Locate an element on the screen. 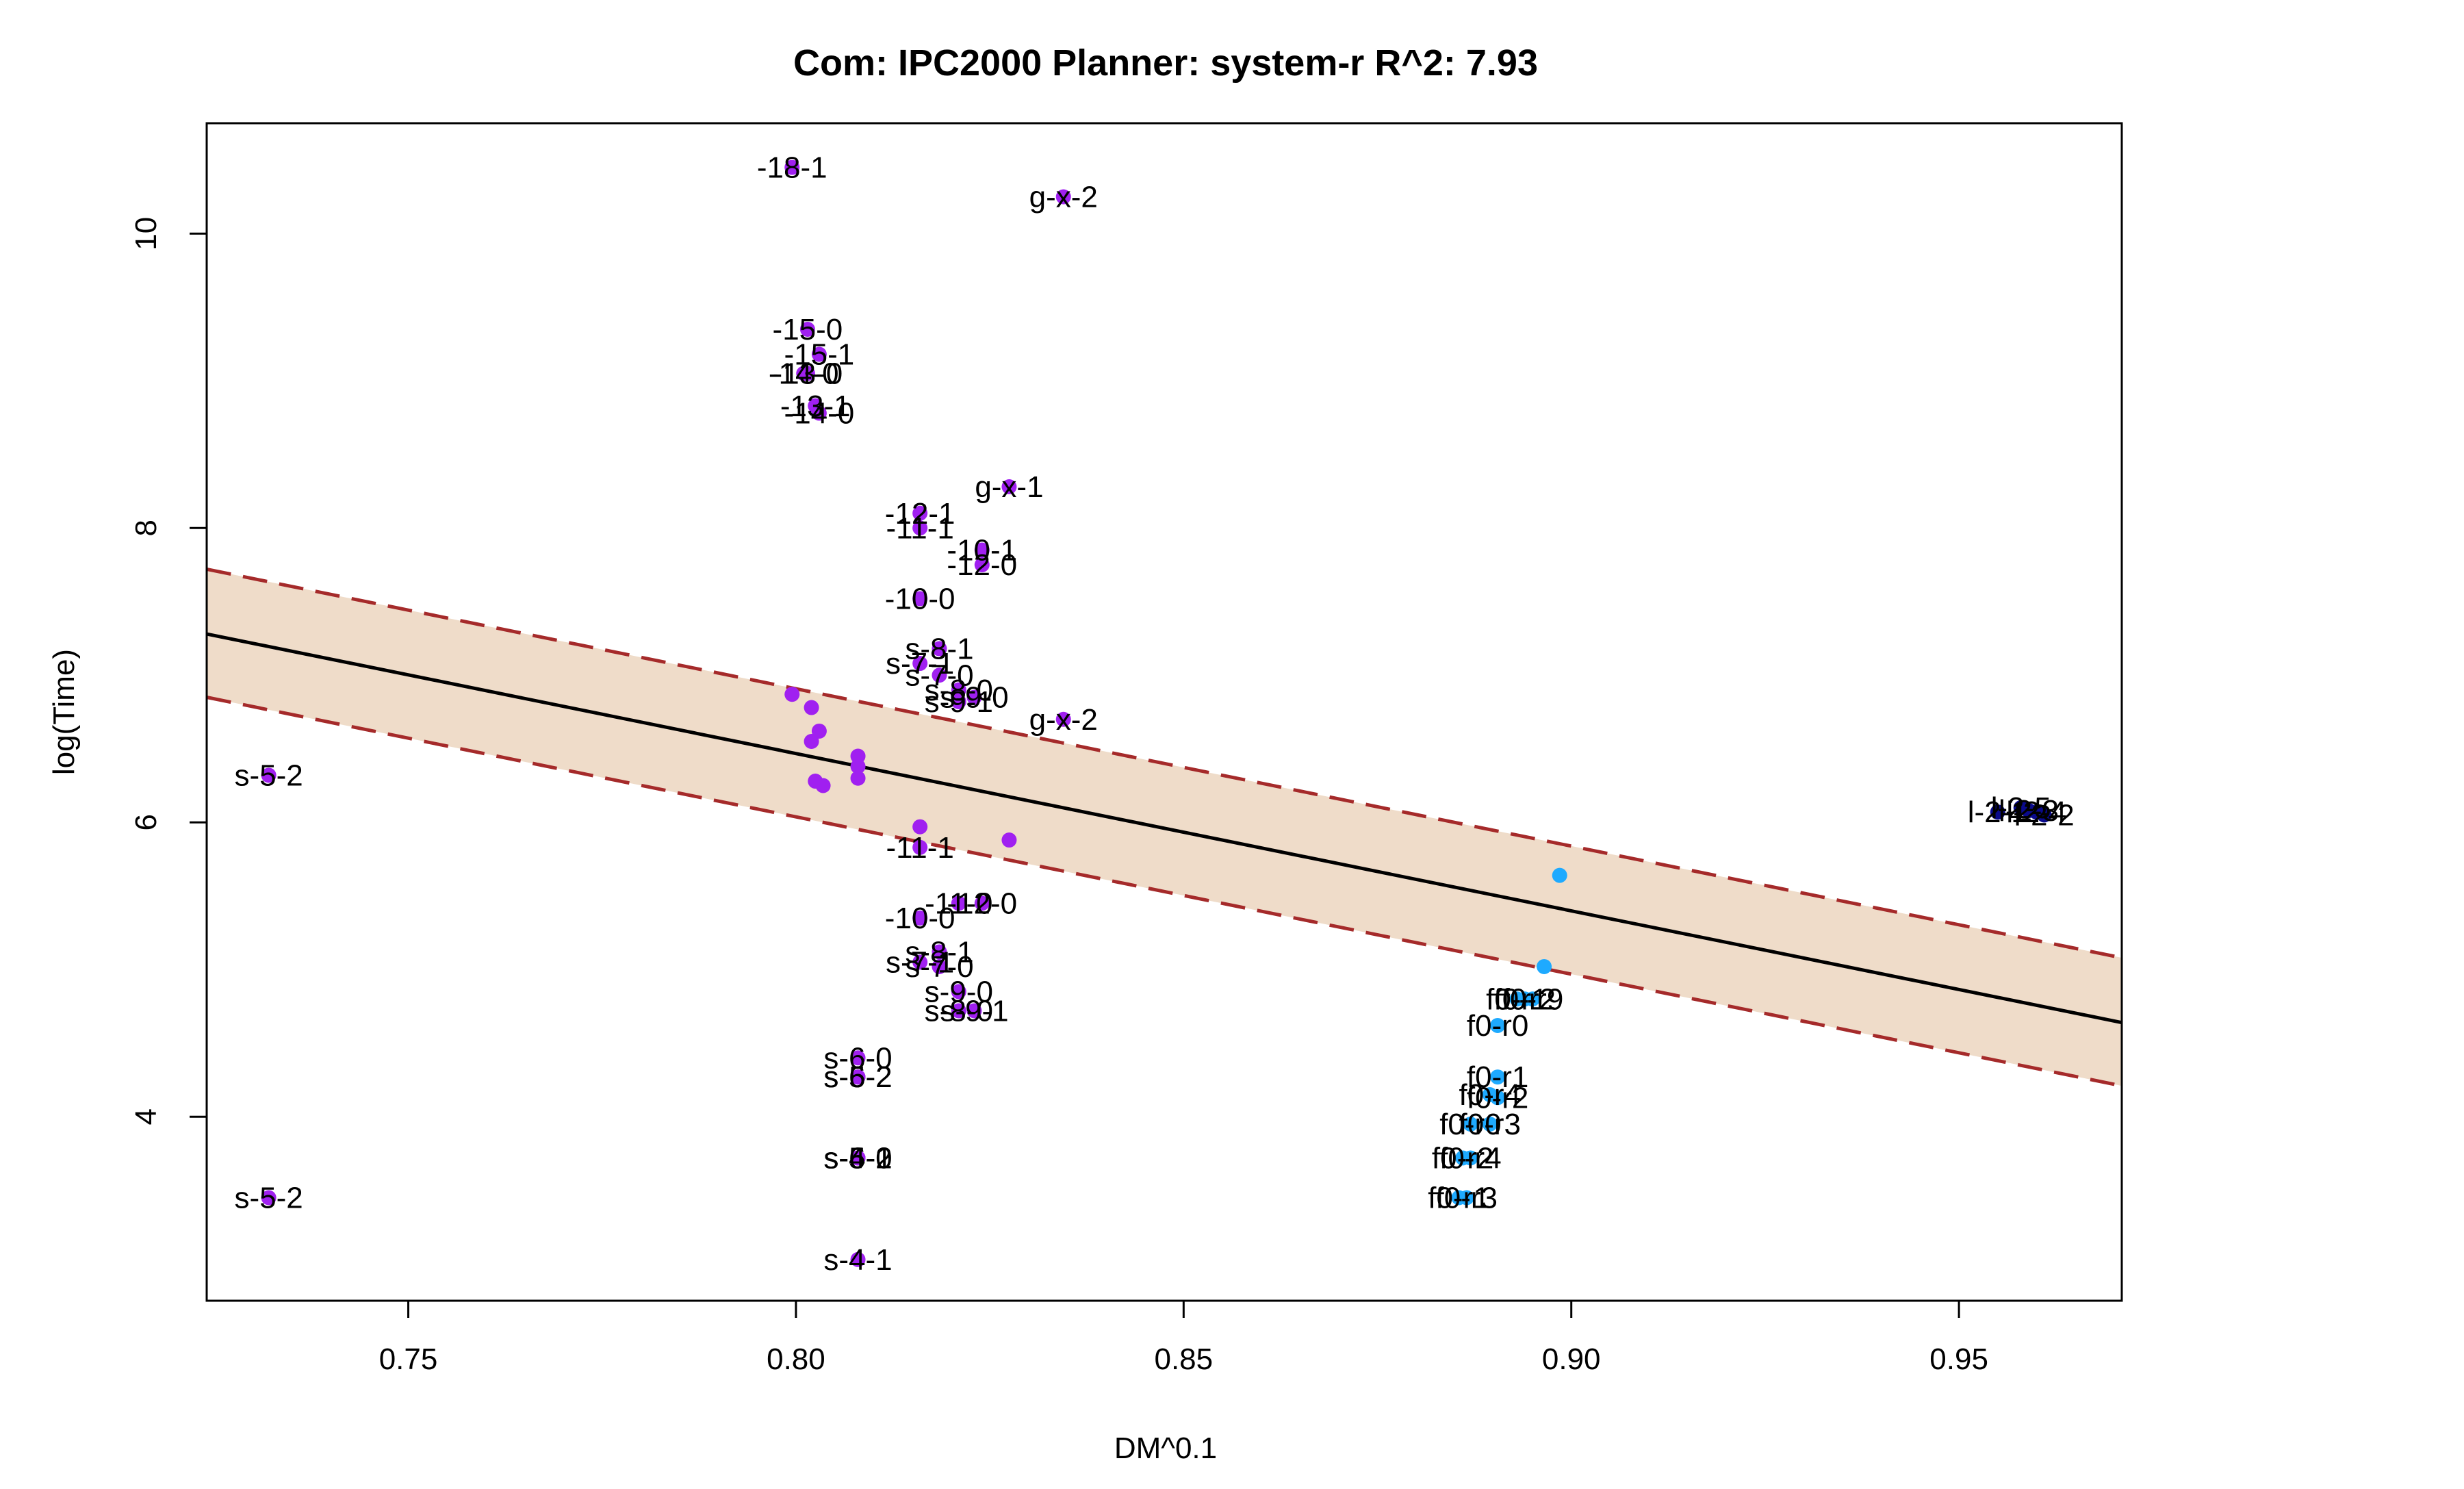 This screenshot has height=1489, width=2464. point-label: -10-1 is located at coordinates (982, 551).